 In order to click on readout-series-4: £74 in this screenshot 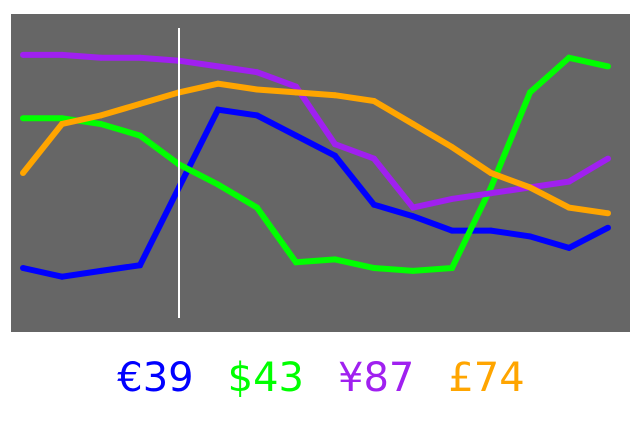, I will do `click(486, 378)`.